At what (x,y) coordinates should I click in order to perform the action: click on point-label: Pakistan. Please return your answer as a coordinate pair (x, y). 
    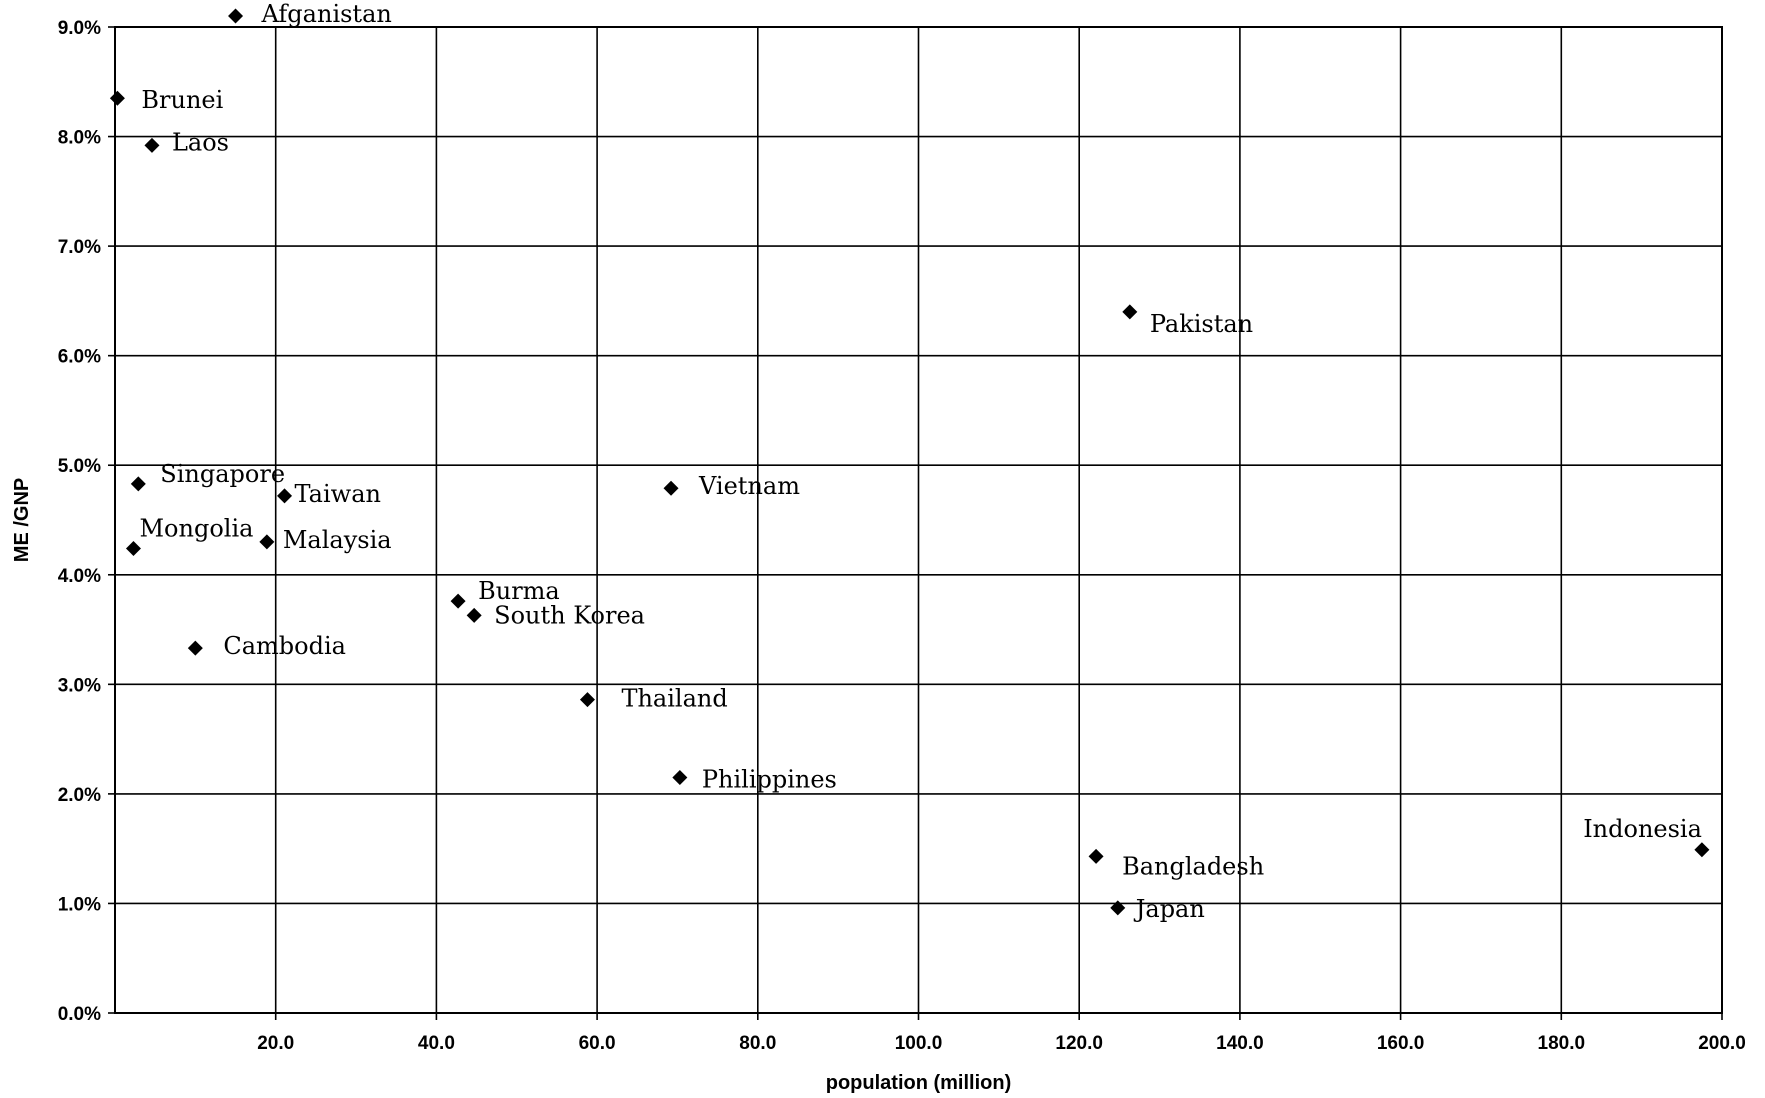
    Looking at the image, I should click on (1201, 324).